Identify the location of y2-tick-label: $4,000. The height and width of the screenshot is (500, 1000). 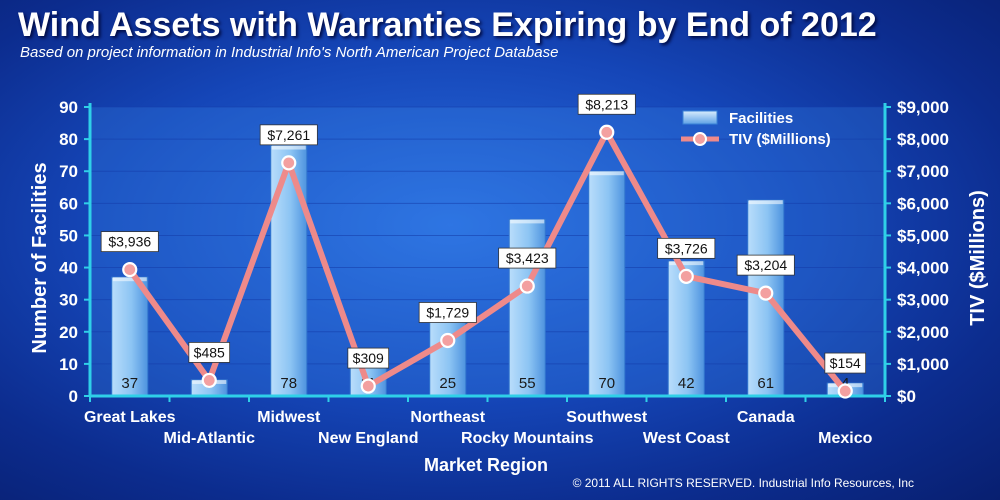
(923, 268).